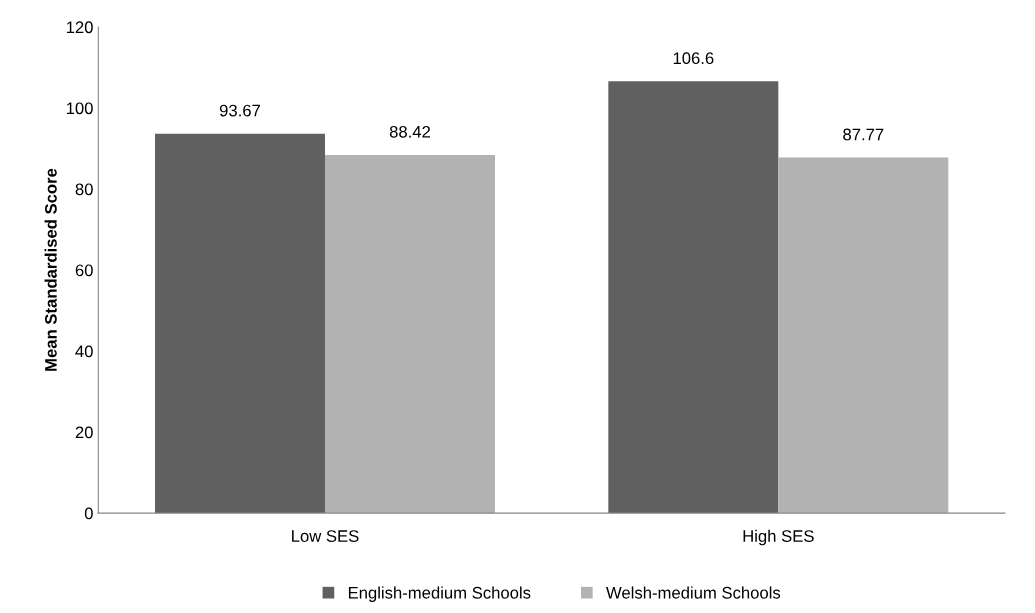 This screenshot has width=1035, height=613. What do you see at coordinates (84, 270) in the screenshot?
I see `y-tick-label: 60` at bounding box center [84, 270].